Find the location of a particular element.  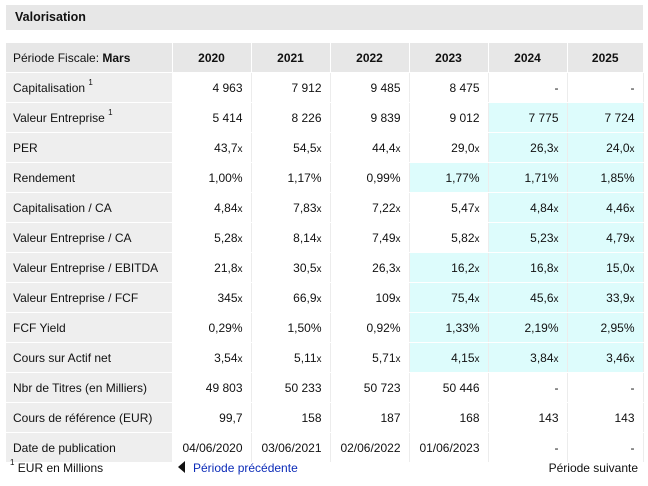

value-text: 1,33% is located at coordinates (462, 327).